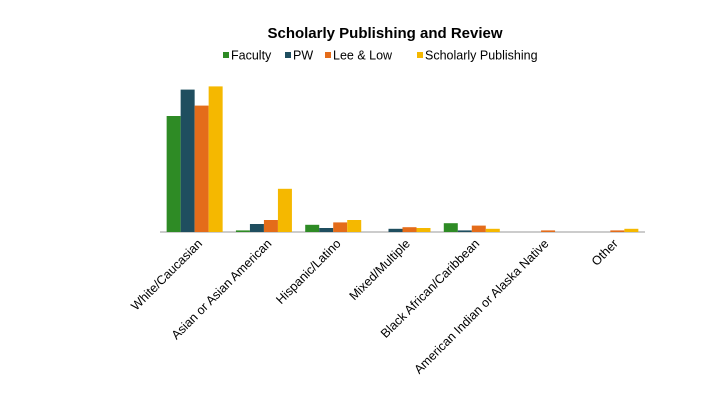  What do you see at coordinates (384, 33) in the screenshot?
I see `chart-title: Scholarly Publishing and Review` at bounding box center [384, 33].